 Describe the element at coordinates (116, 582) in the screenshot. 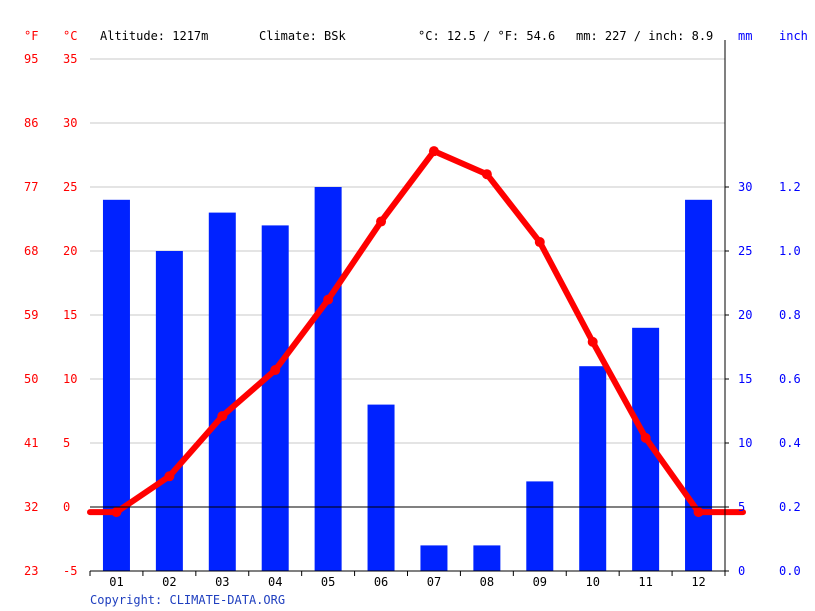

I see `month-label: 01` at that location.